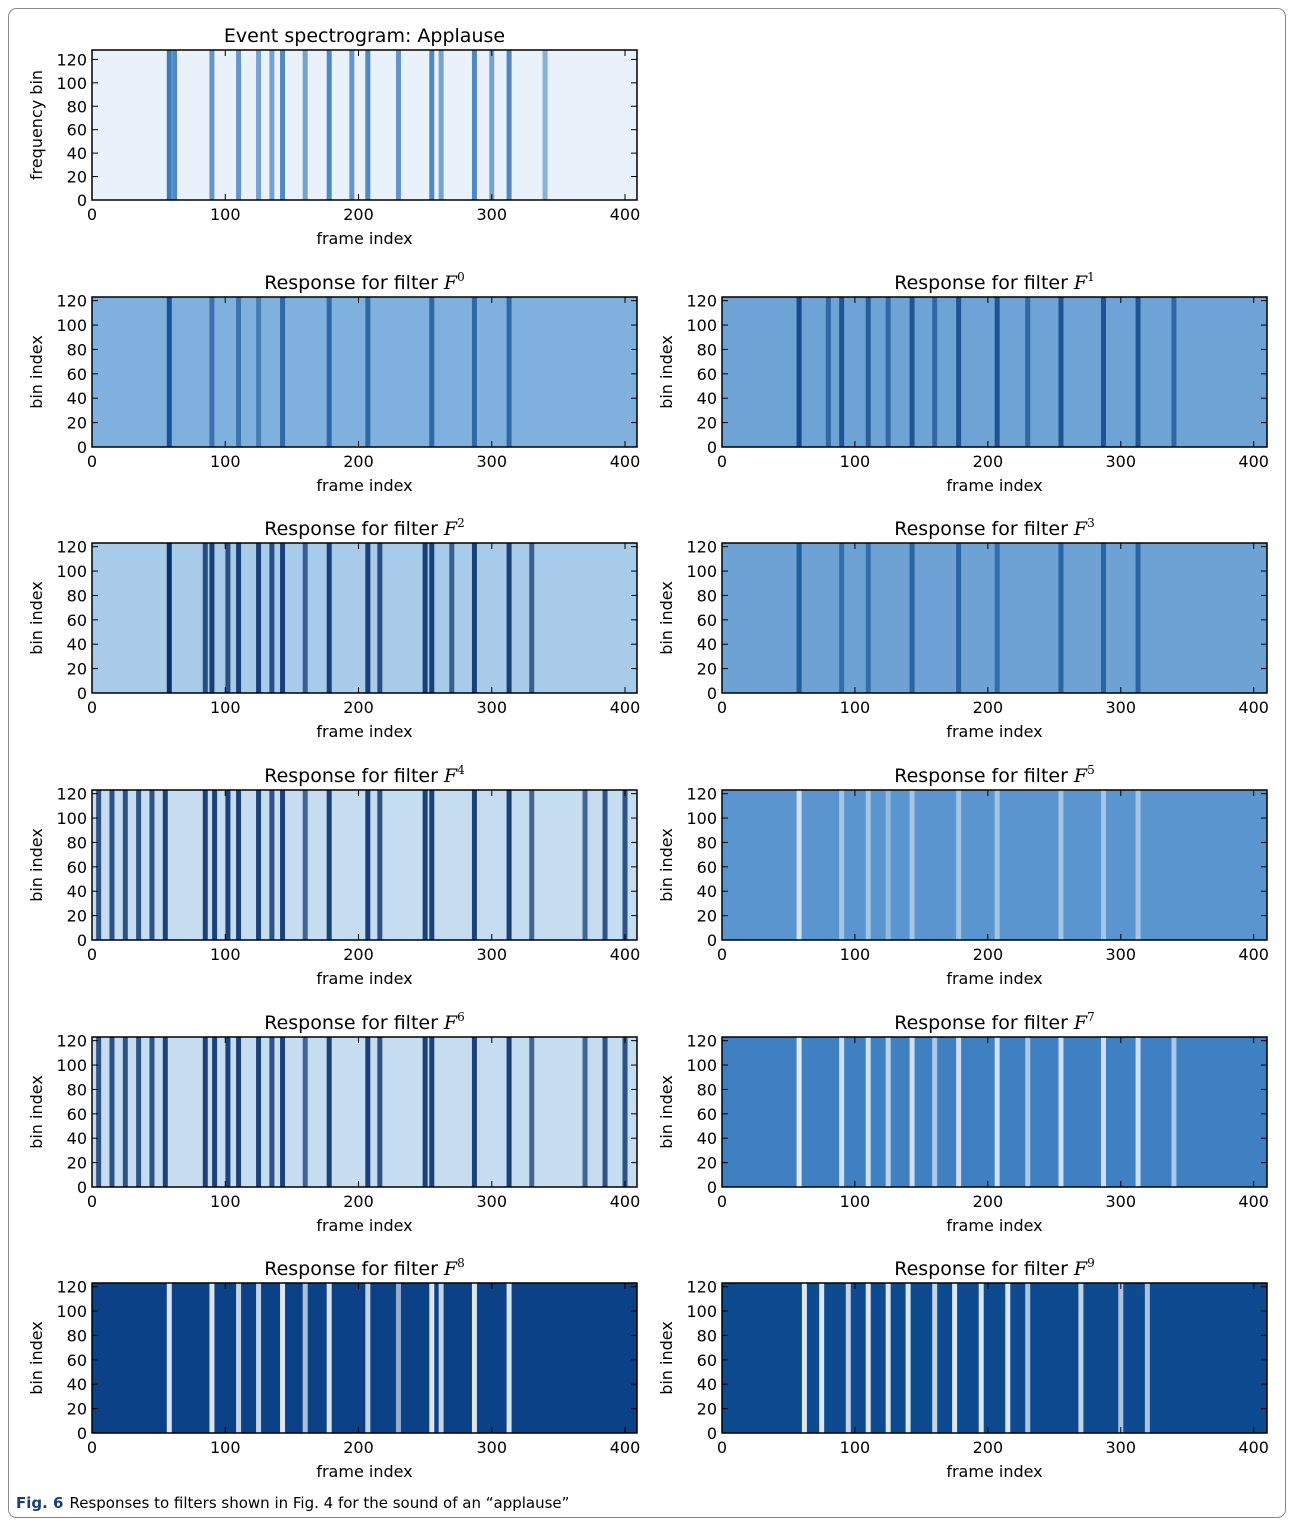 The width and height of the screenshot is (1294, 1526). Describe the element at coordinates (364, 1268) in the screenshot. I see `chart-title: Response for filter F8` at that location.